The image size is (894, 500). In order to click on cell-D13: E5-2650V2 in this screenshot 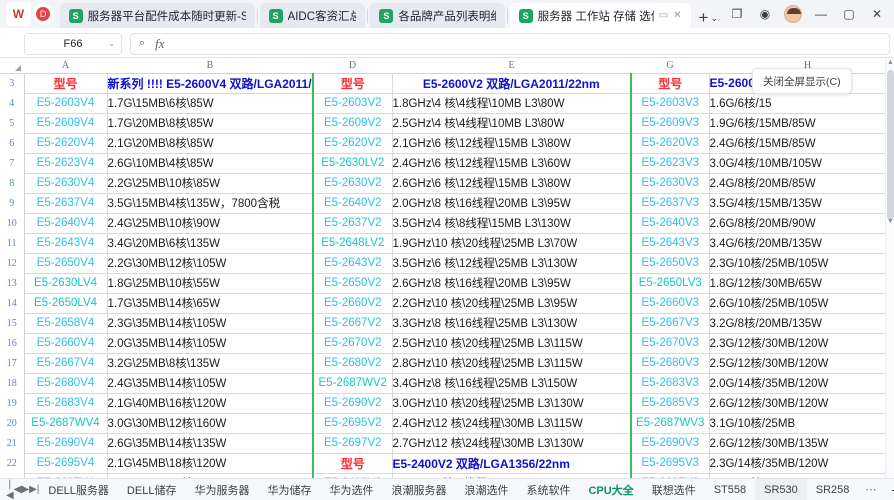, I will do `click(352, 283)`.